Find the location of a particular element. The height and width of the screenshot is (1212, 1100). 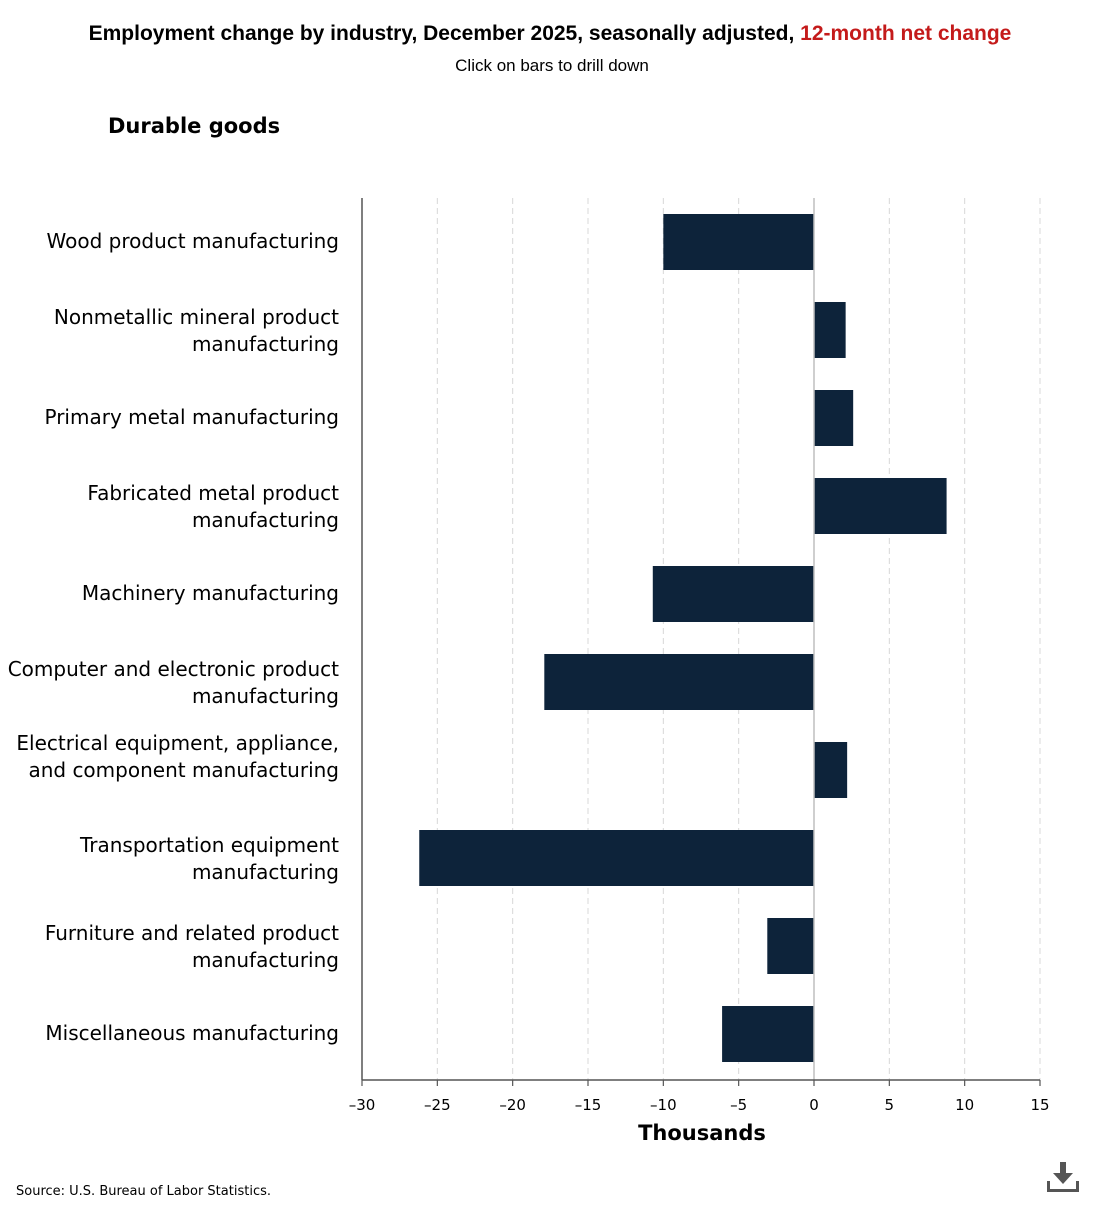

tick-label: 5 is located at coordinates (890, 1105).